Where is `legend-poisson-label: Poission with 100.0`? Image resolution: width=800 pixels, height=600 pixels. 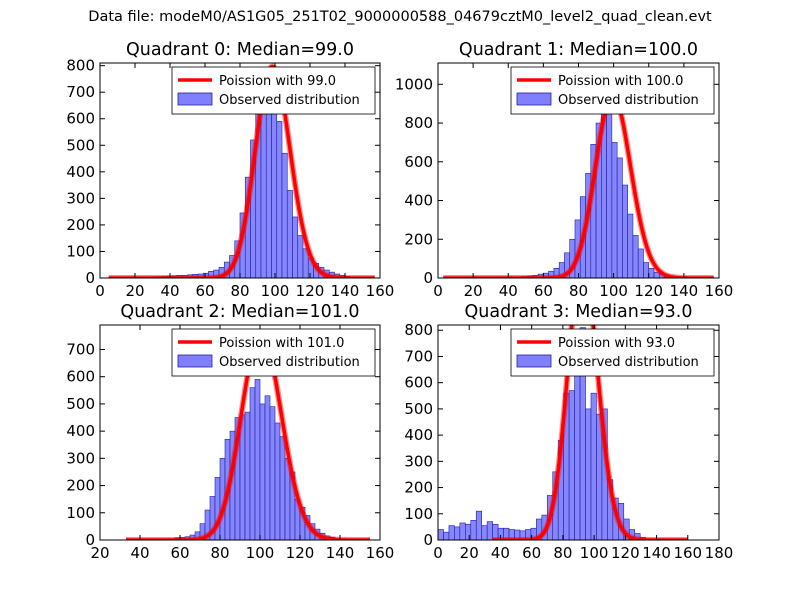 legend-poisson-label: Poission with 100.0 is located at coordinates (620, 81).